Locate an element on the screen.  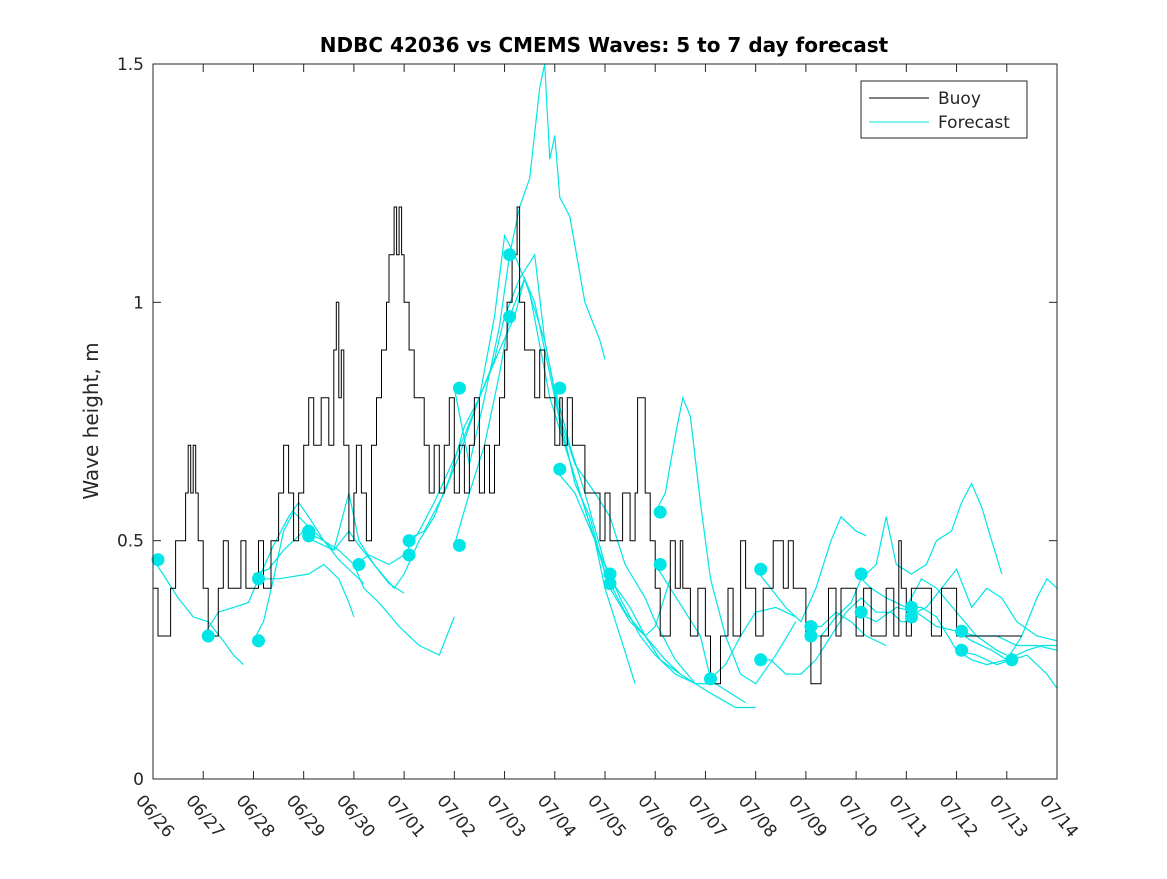
legend-forecast-label: Forecast is located at coordinates (974, 123).